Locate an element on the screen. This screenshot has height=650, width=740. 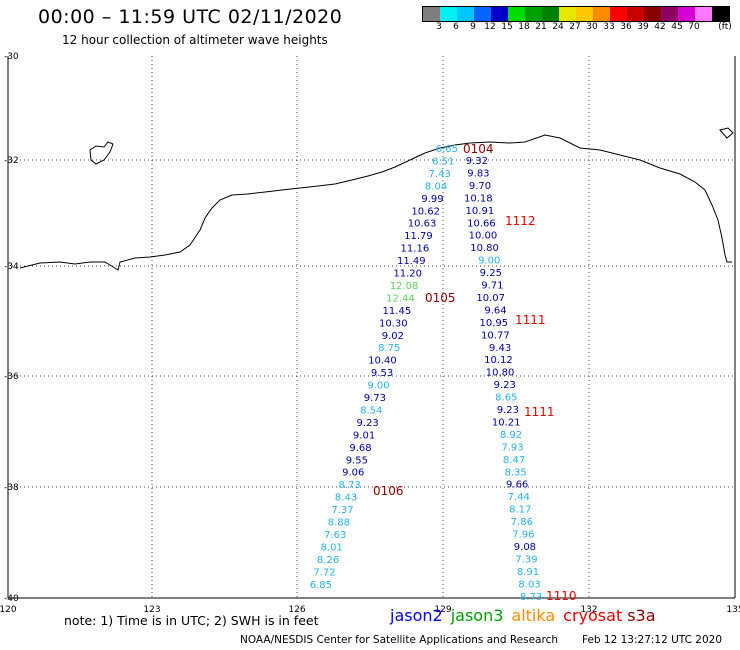
swh-value: 9.99 is located at coordinates (432, 199).